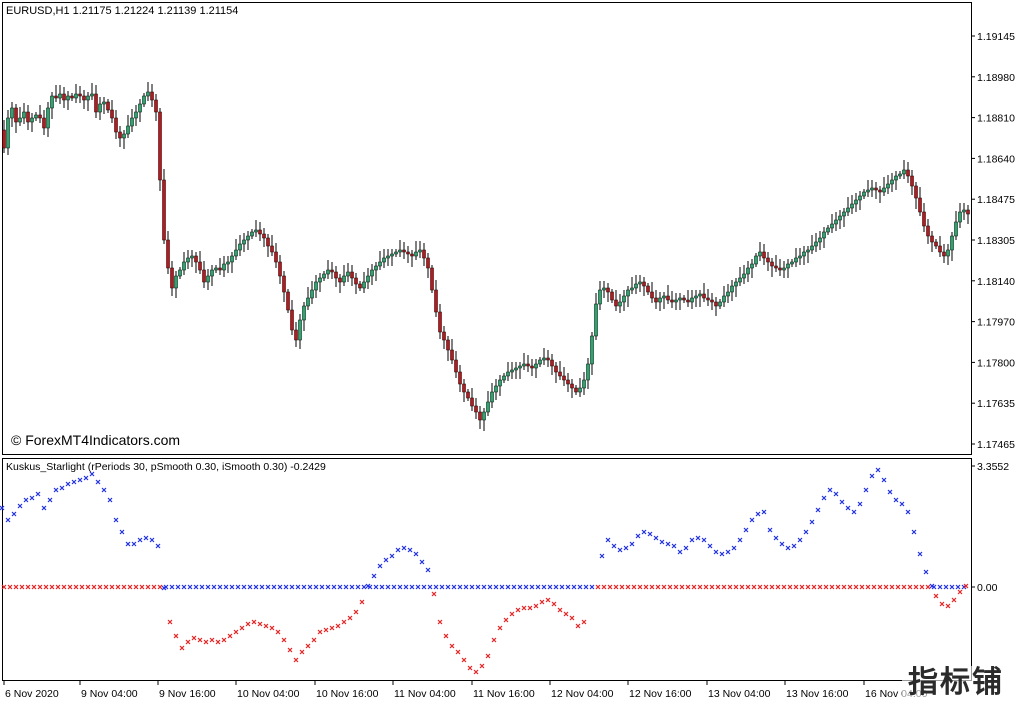 Image resolution: width=1024 pixels, height=704 pixels. I want to click on price-tick-label: 1.18305, so click(996, 241).